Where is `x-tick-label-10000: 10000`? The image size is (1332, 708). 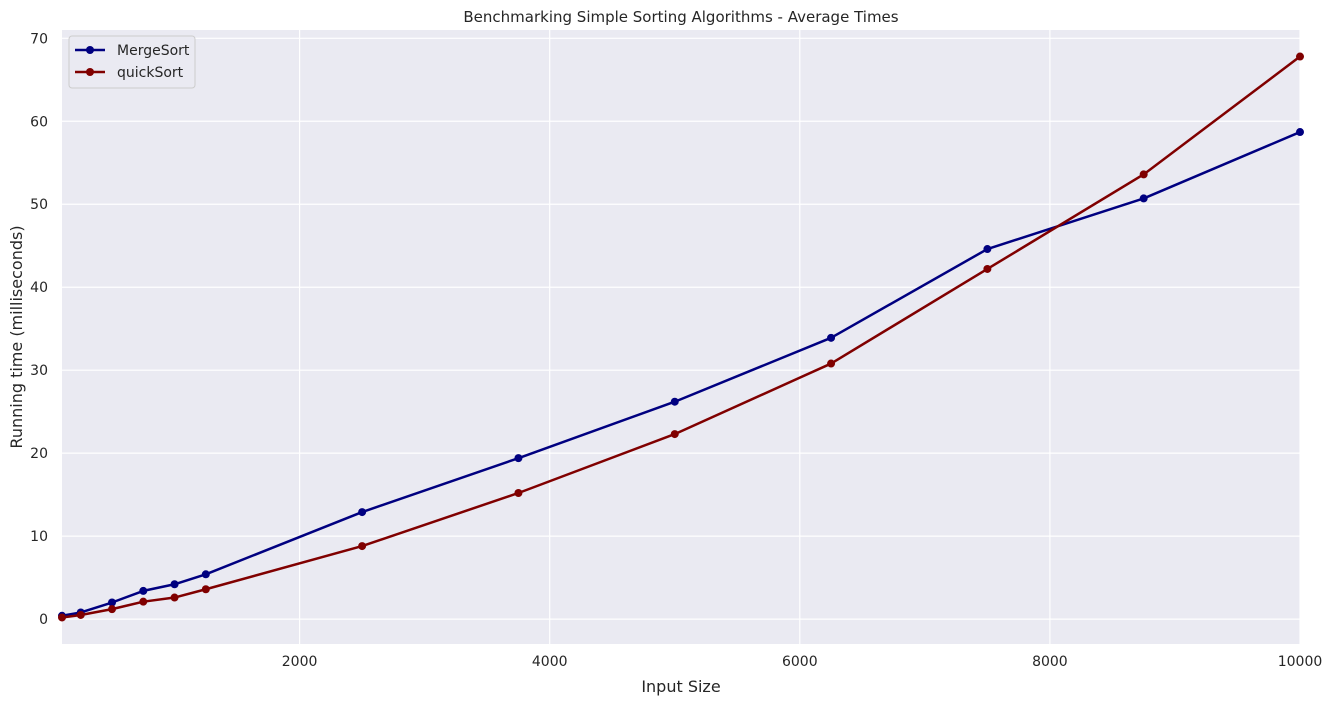
x-tick-label-10000: 10000 is located at coordinates (1300, 662).